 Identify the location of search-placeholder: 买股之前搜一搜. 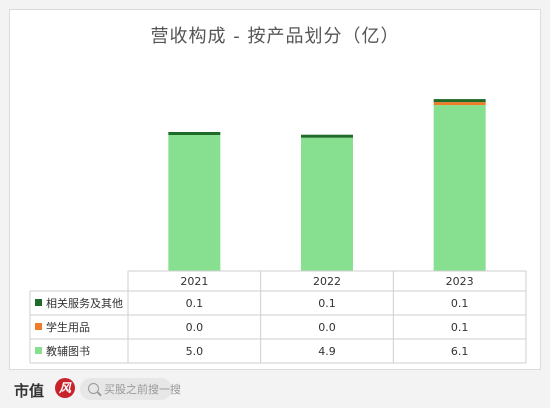
(142, 389).